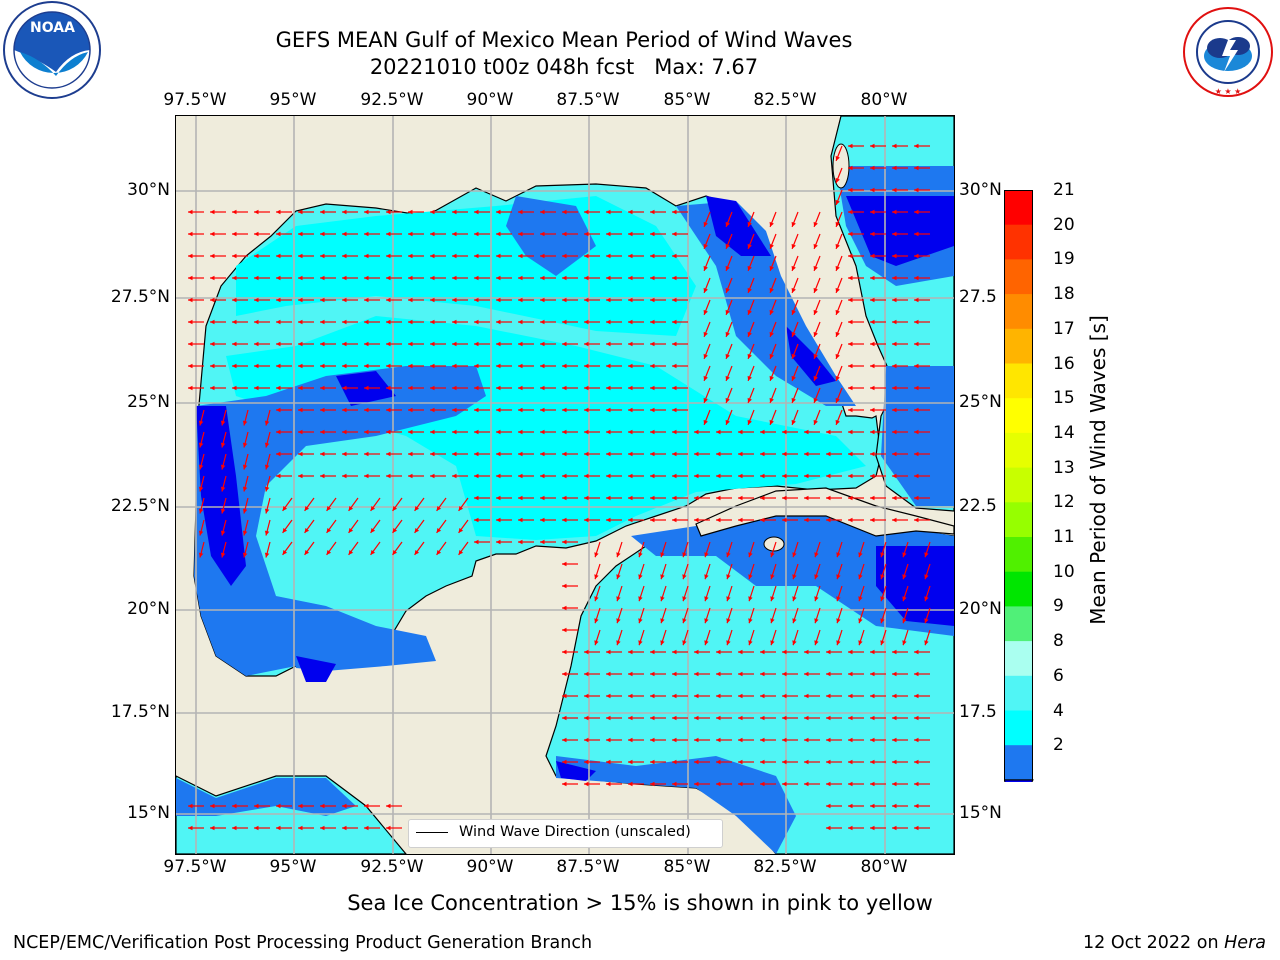 The height and width of the screenshot is (960, 1280). Describe the element at coordinates (1064, 259) in the screenshot. I see `colorbar-tick-label: 19` at that location.